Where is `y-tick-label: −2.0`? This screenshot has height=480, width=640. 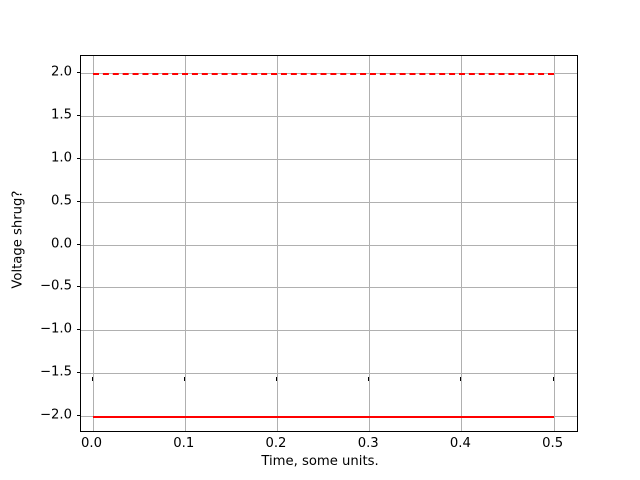 y-tick-label: −2.0 is located at coordinates (55, 415).